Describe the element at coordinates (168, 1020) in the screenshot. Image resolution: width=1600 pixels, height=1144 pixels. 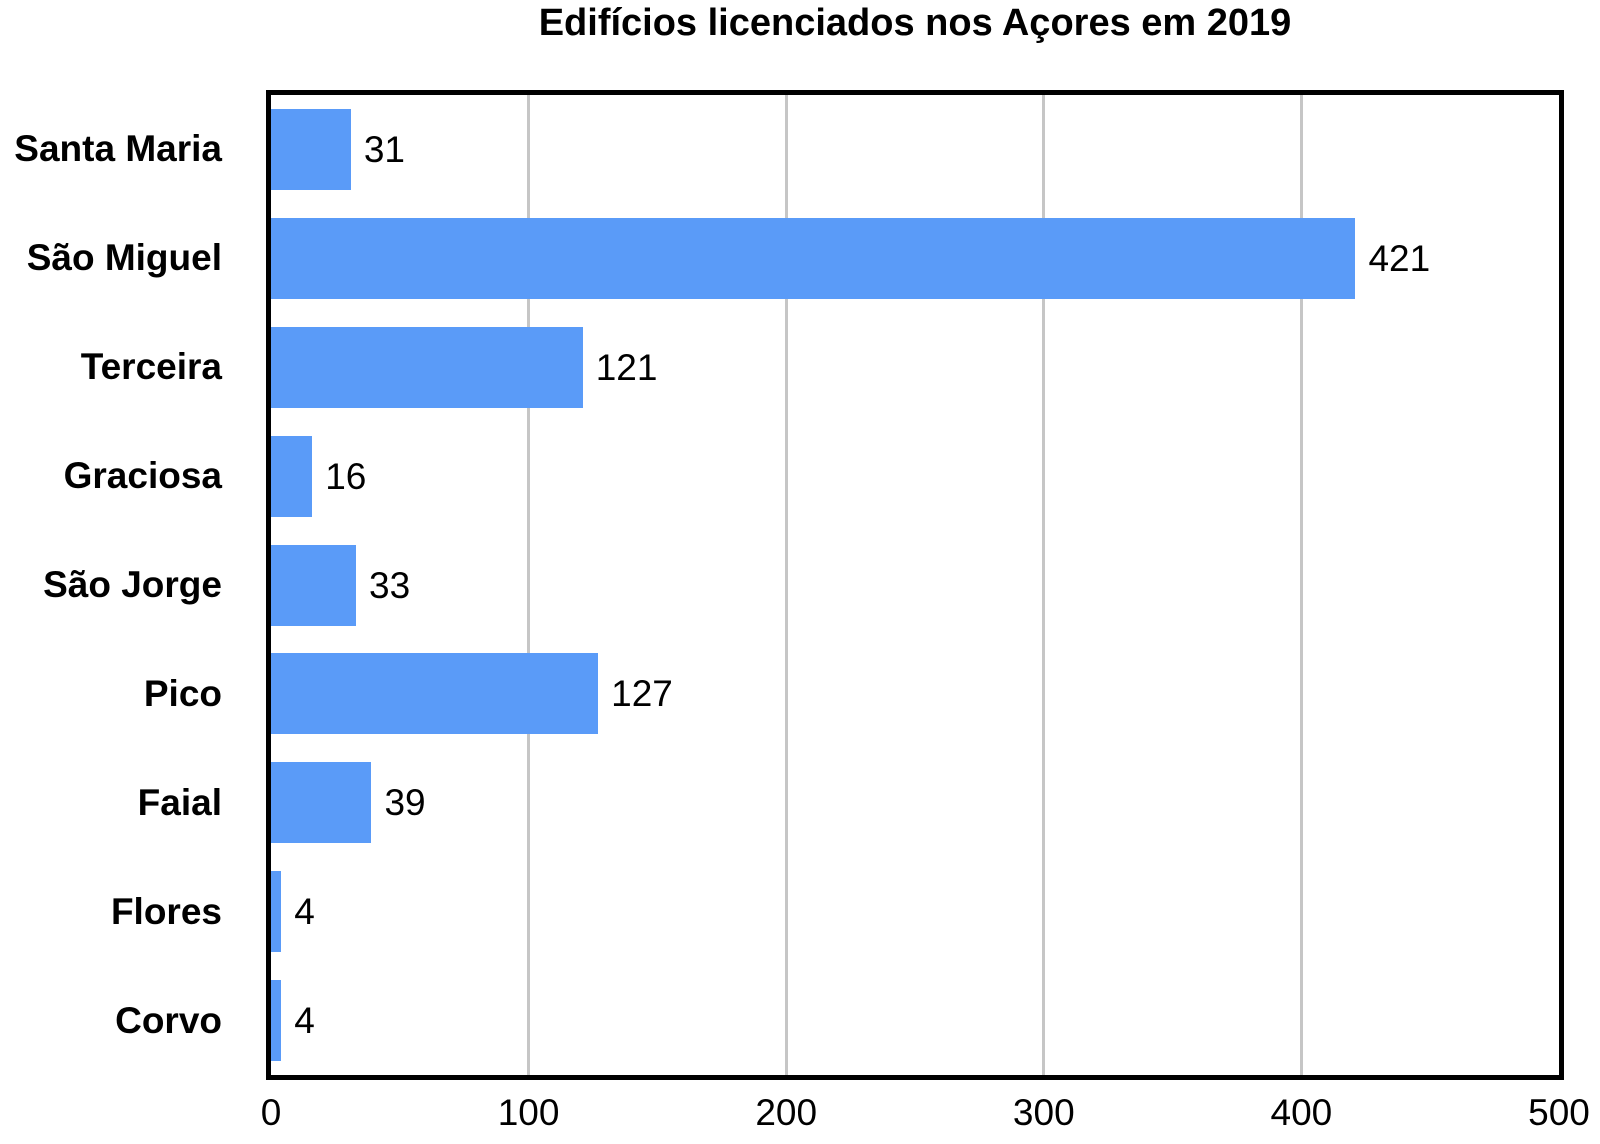
I see `category-label: Corvo` at that location.